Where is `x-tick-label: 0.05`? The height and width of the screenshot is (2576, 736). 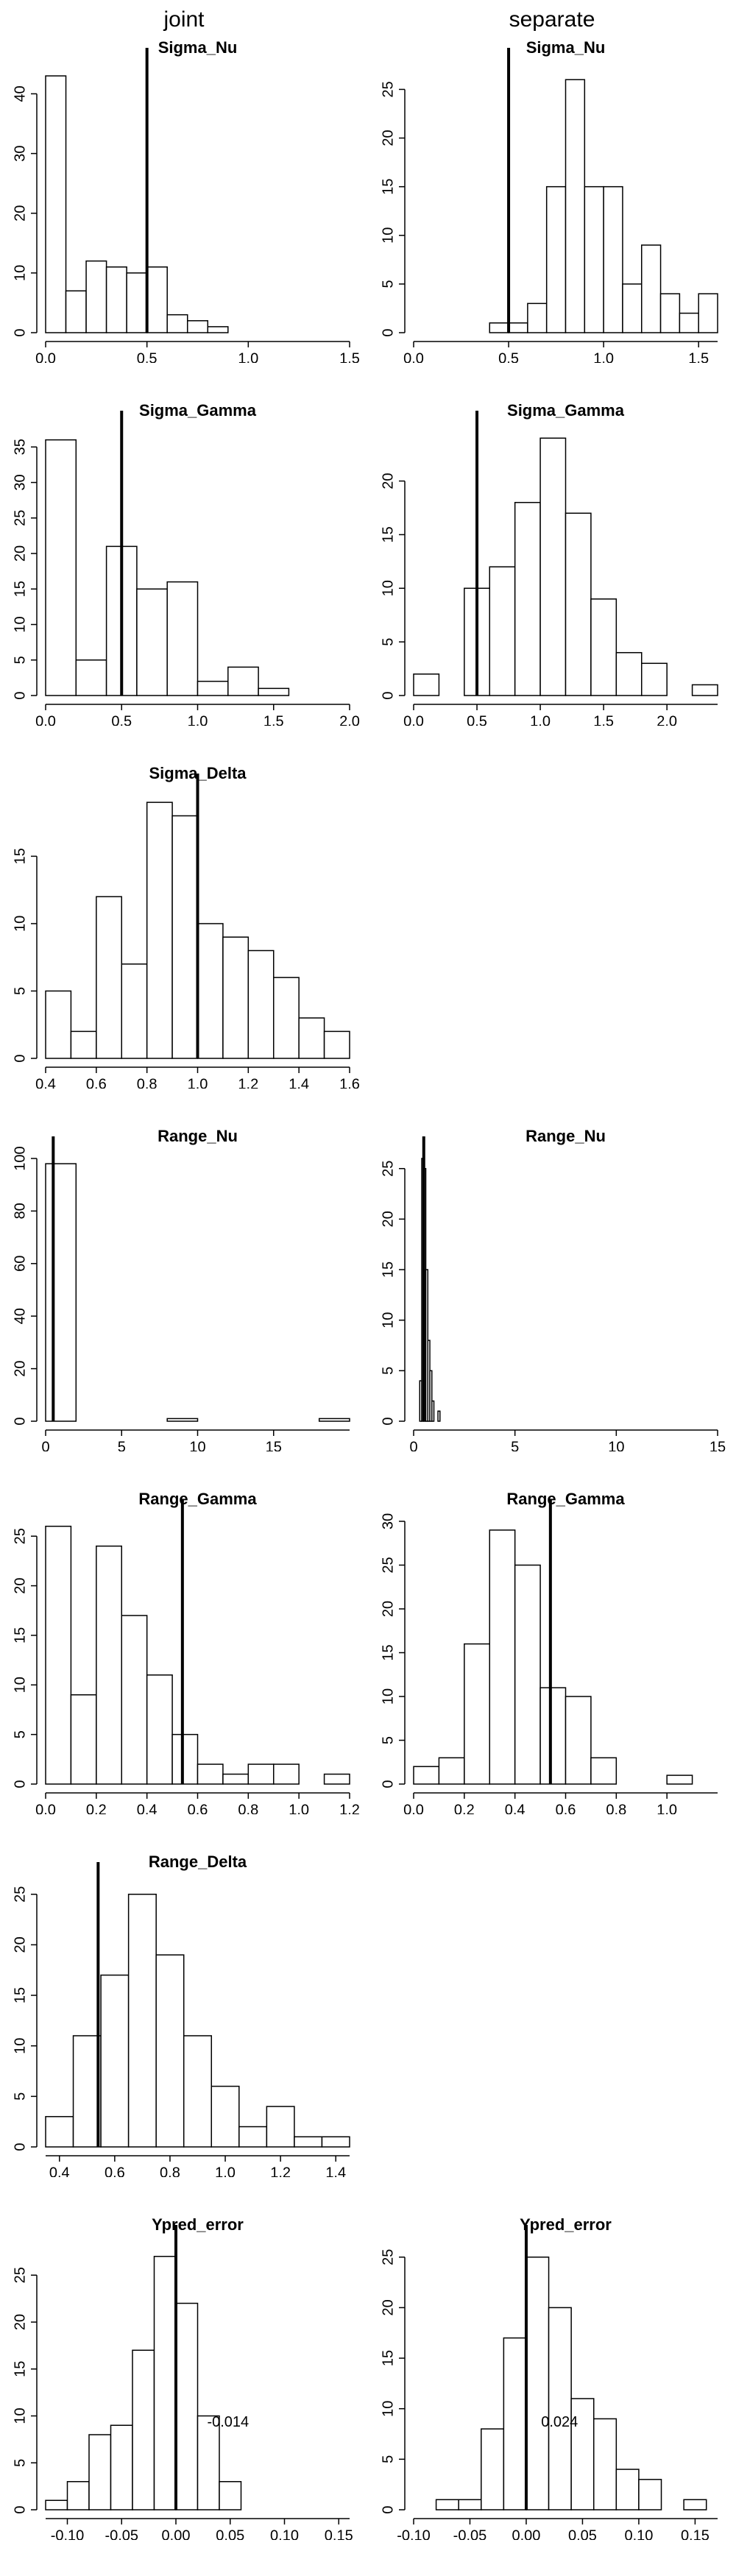
x-tick-label: 0.05 is located at coordinates (582, 2533).